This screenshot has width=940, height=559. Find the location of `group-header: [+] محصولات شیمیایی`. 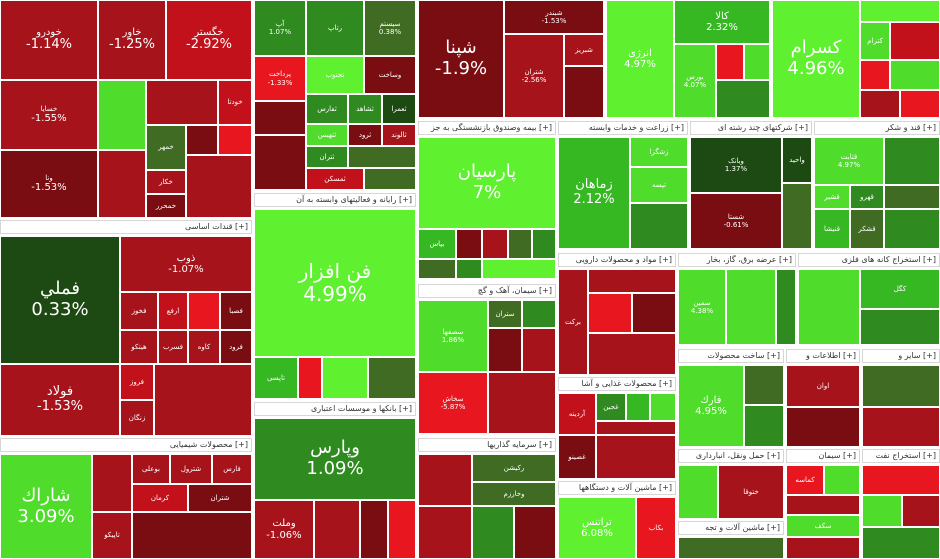

group-header: [+] محصولات شیمیایی is located at coordinates (126, 445).